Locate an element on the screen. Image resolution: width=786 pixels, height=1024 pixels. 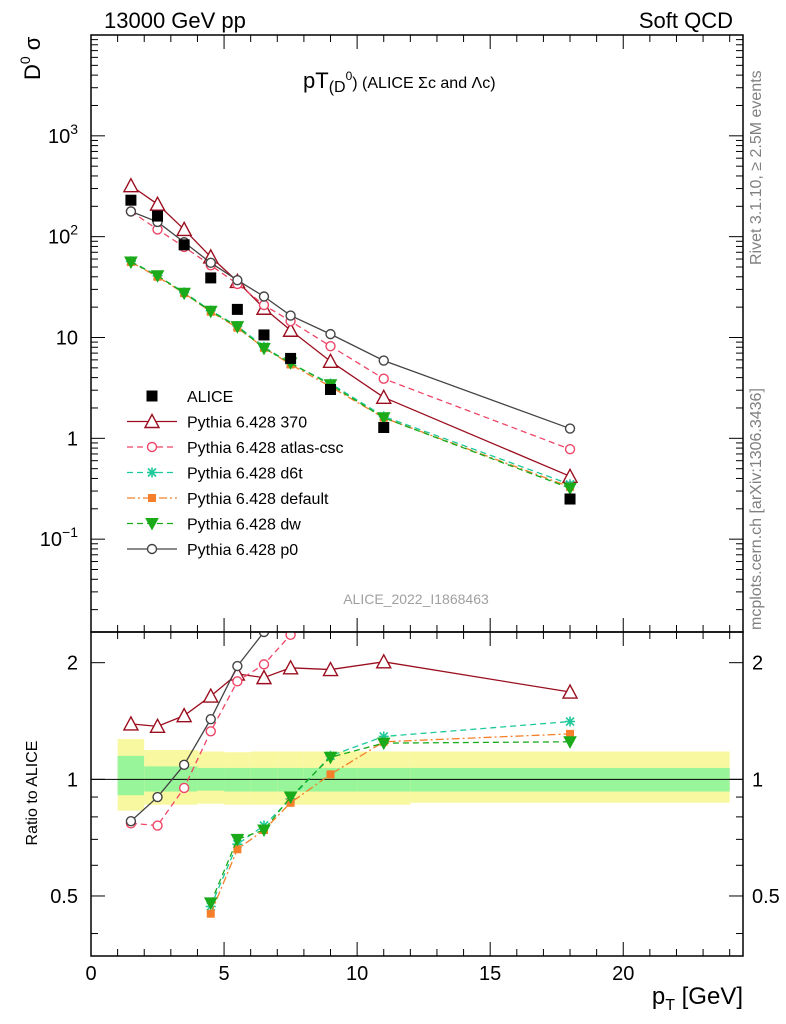
main-ytick-exp: 3 is located at coordinates (74, 129).